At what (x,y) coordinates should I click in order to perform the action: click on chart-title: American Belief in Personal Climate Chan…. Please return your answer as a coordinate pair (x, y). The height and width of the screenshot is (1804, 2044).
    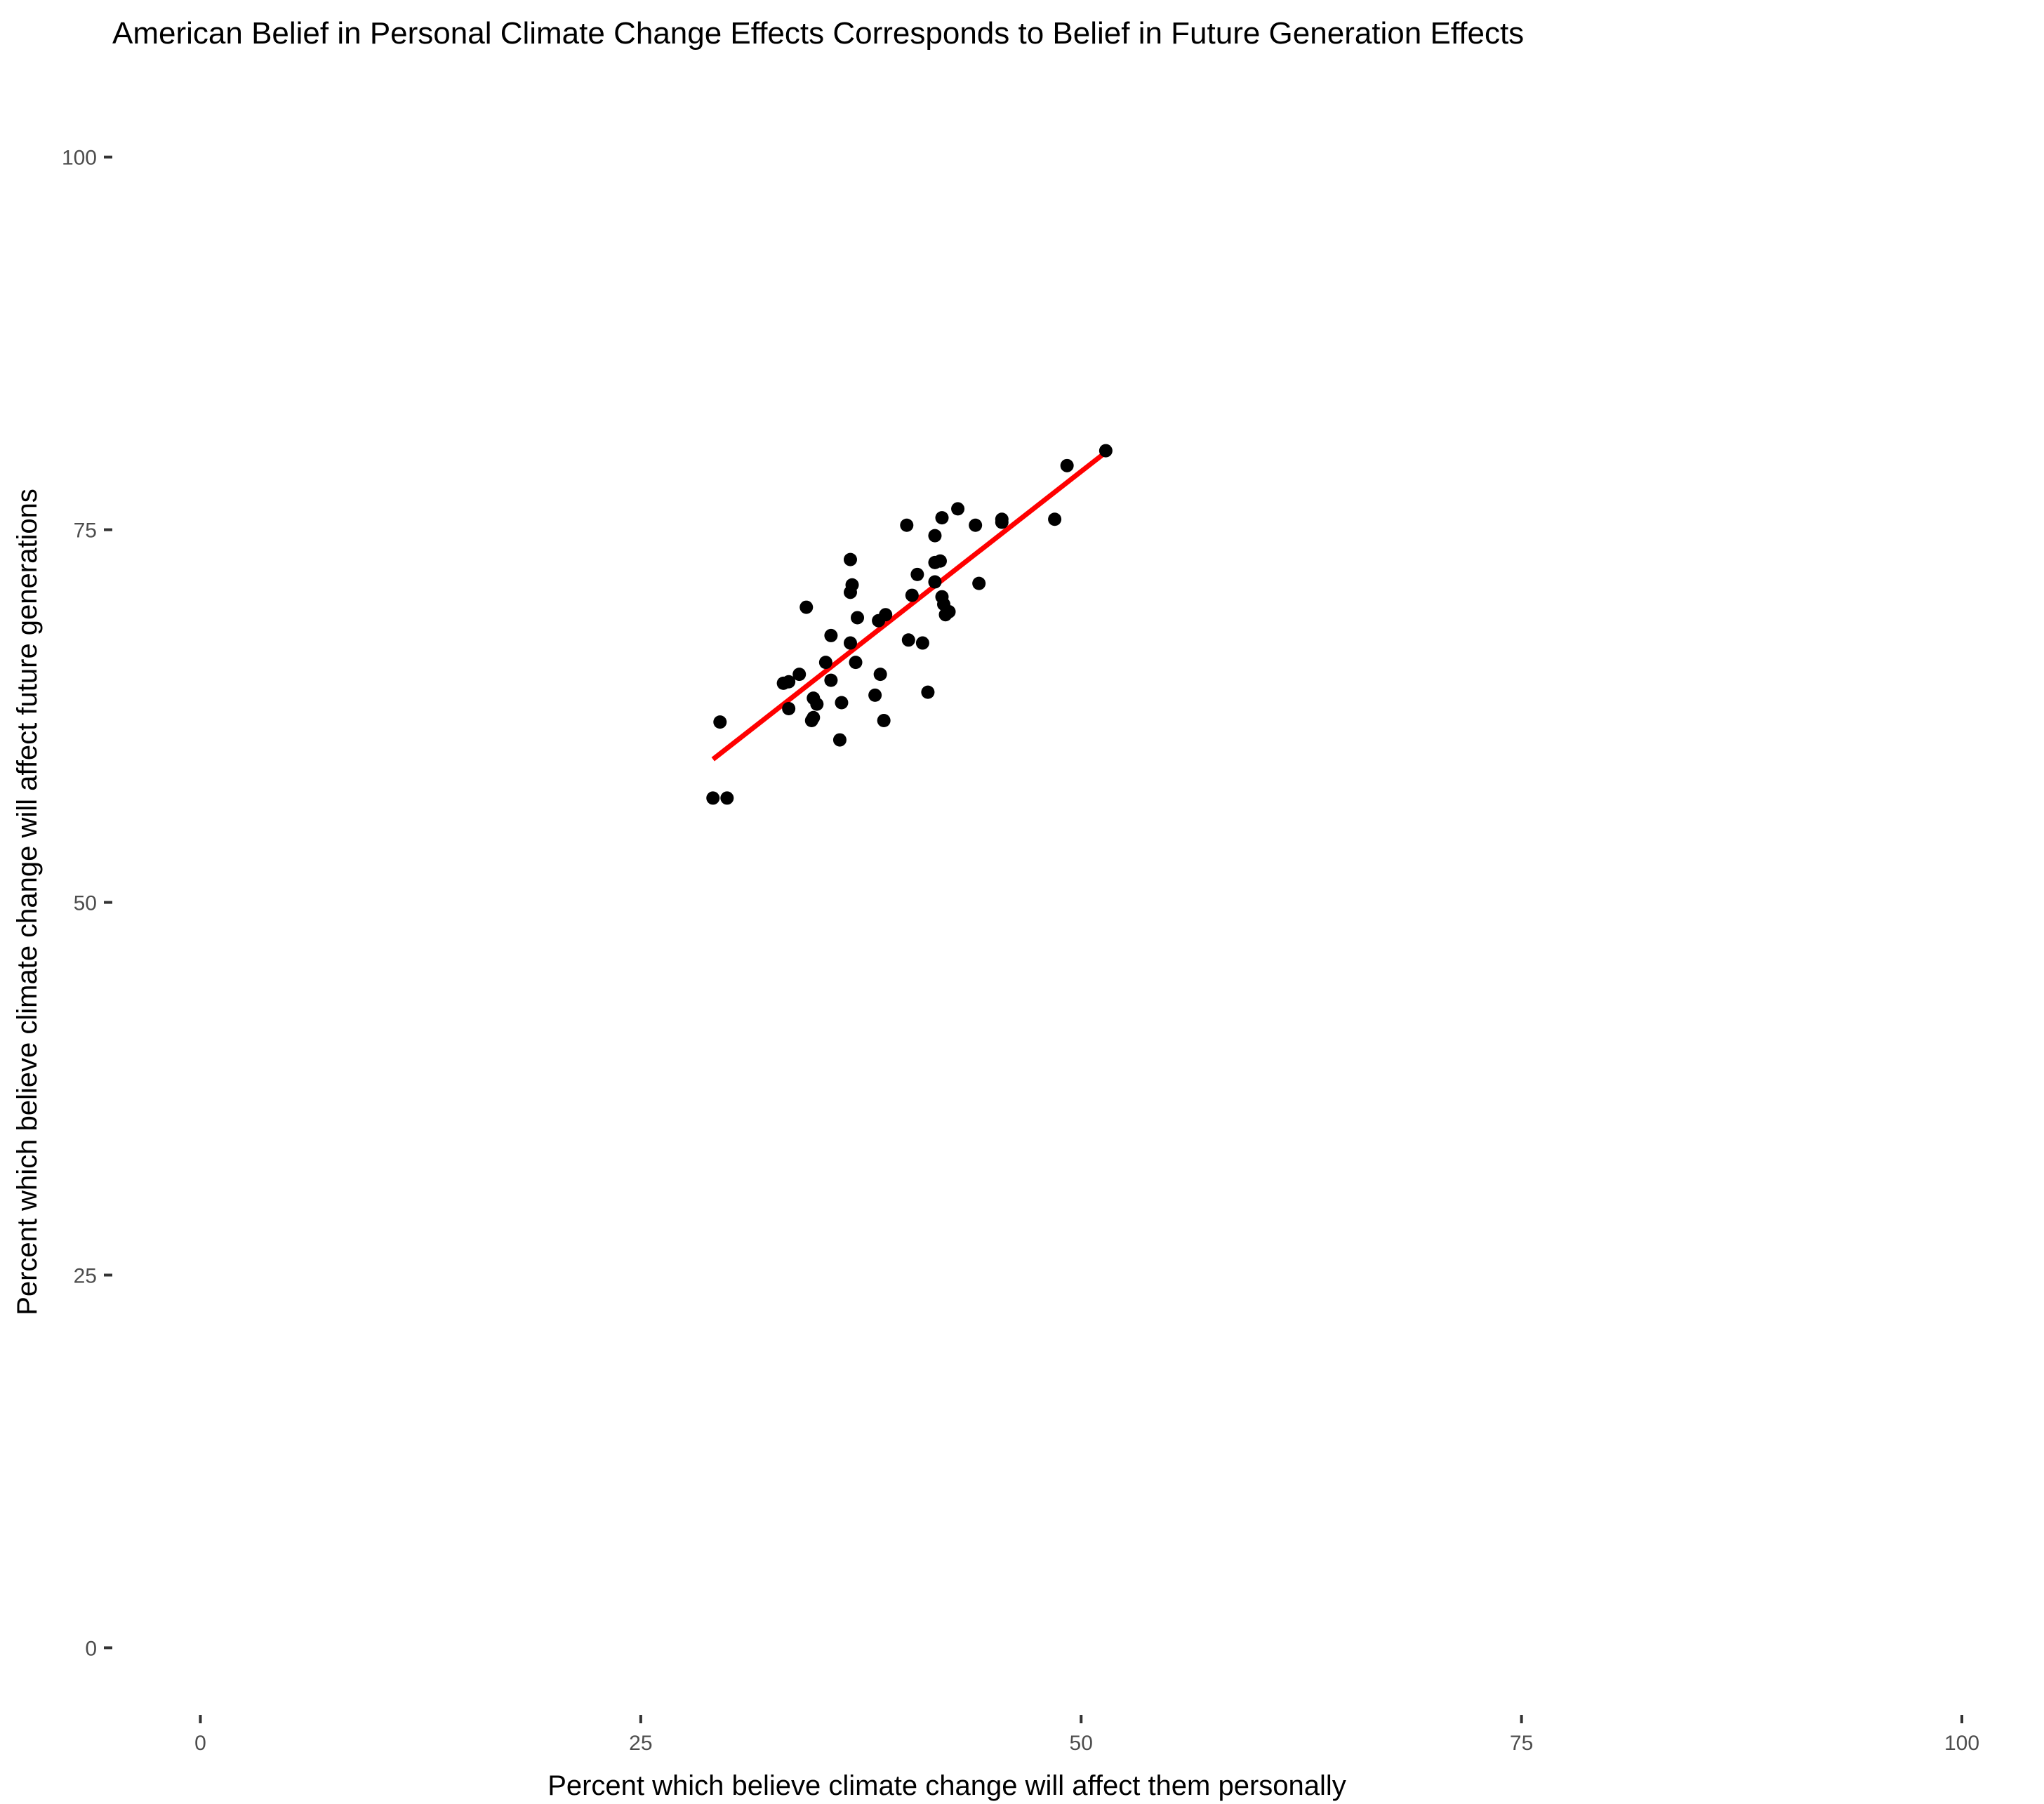
    Looking at the image, I should click on (818, 33).